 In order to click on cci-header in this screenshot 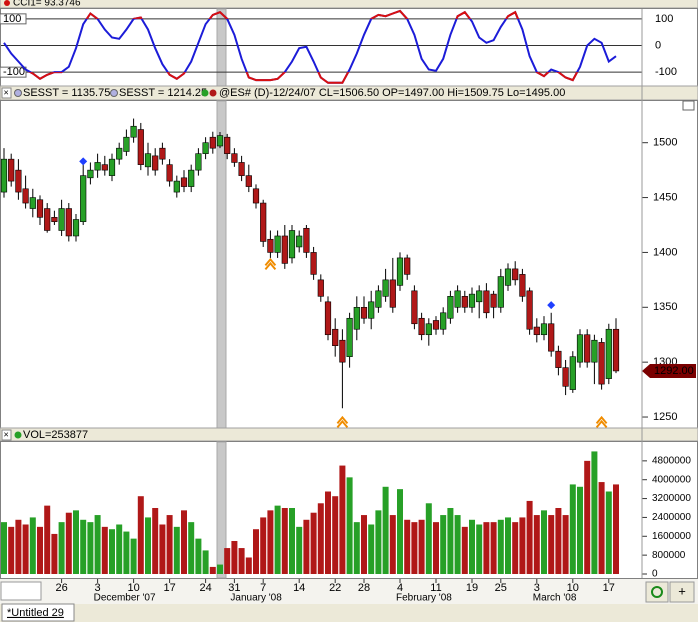, I will do `click(349, 4)`.